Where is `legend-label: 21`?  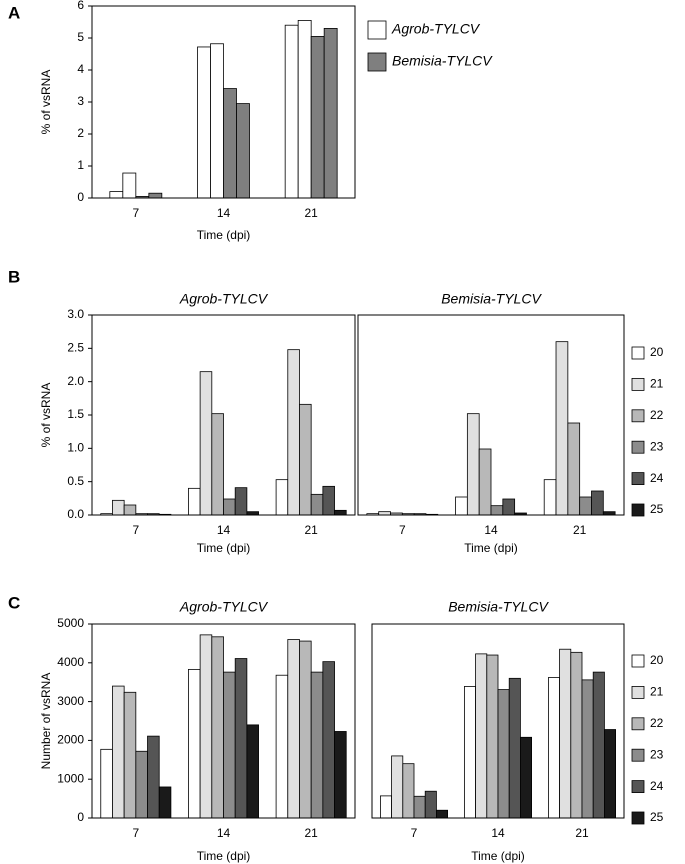
legend-label: 21 is located at coordinates (657, 384).